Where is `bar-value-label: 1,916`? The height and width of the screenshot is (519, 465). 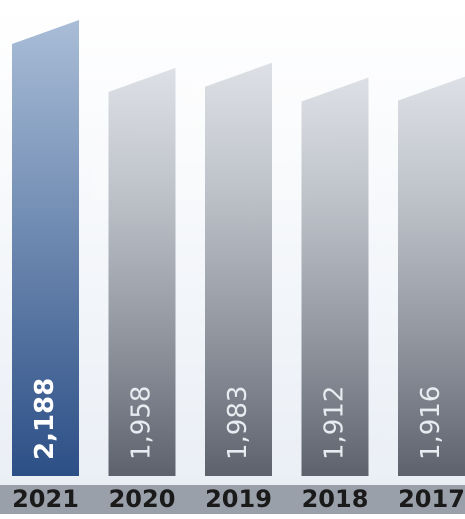 bar-value-label: 1,916 is located at coordinates (431, 423).